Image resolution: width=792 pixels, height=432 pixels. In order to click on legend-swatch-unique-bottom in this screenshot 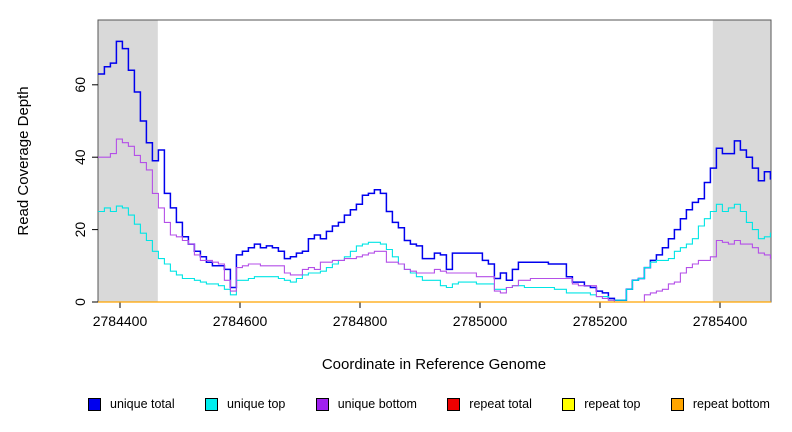, I will do `click(322, 404)`.